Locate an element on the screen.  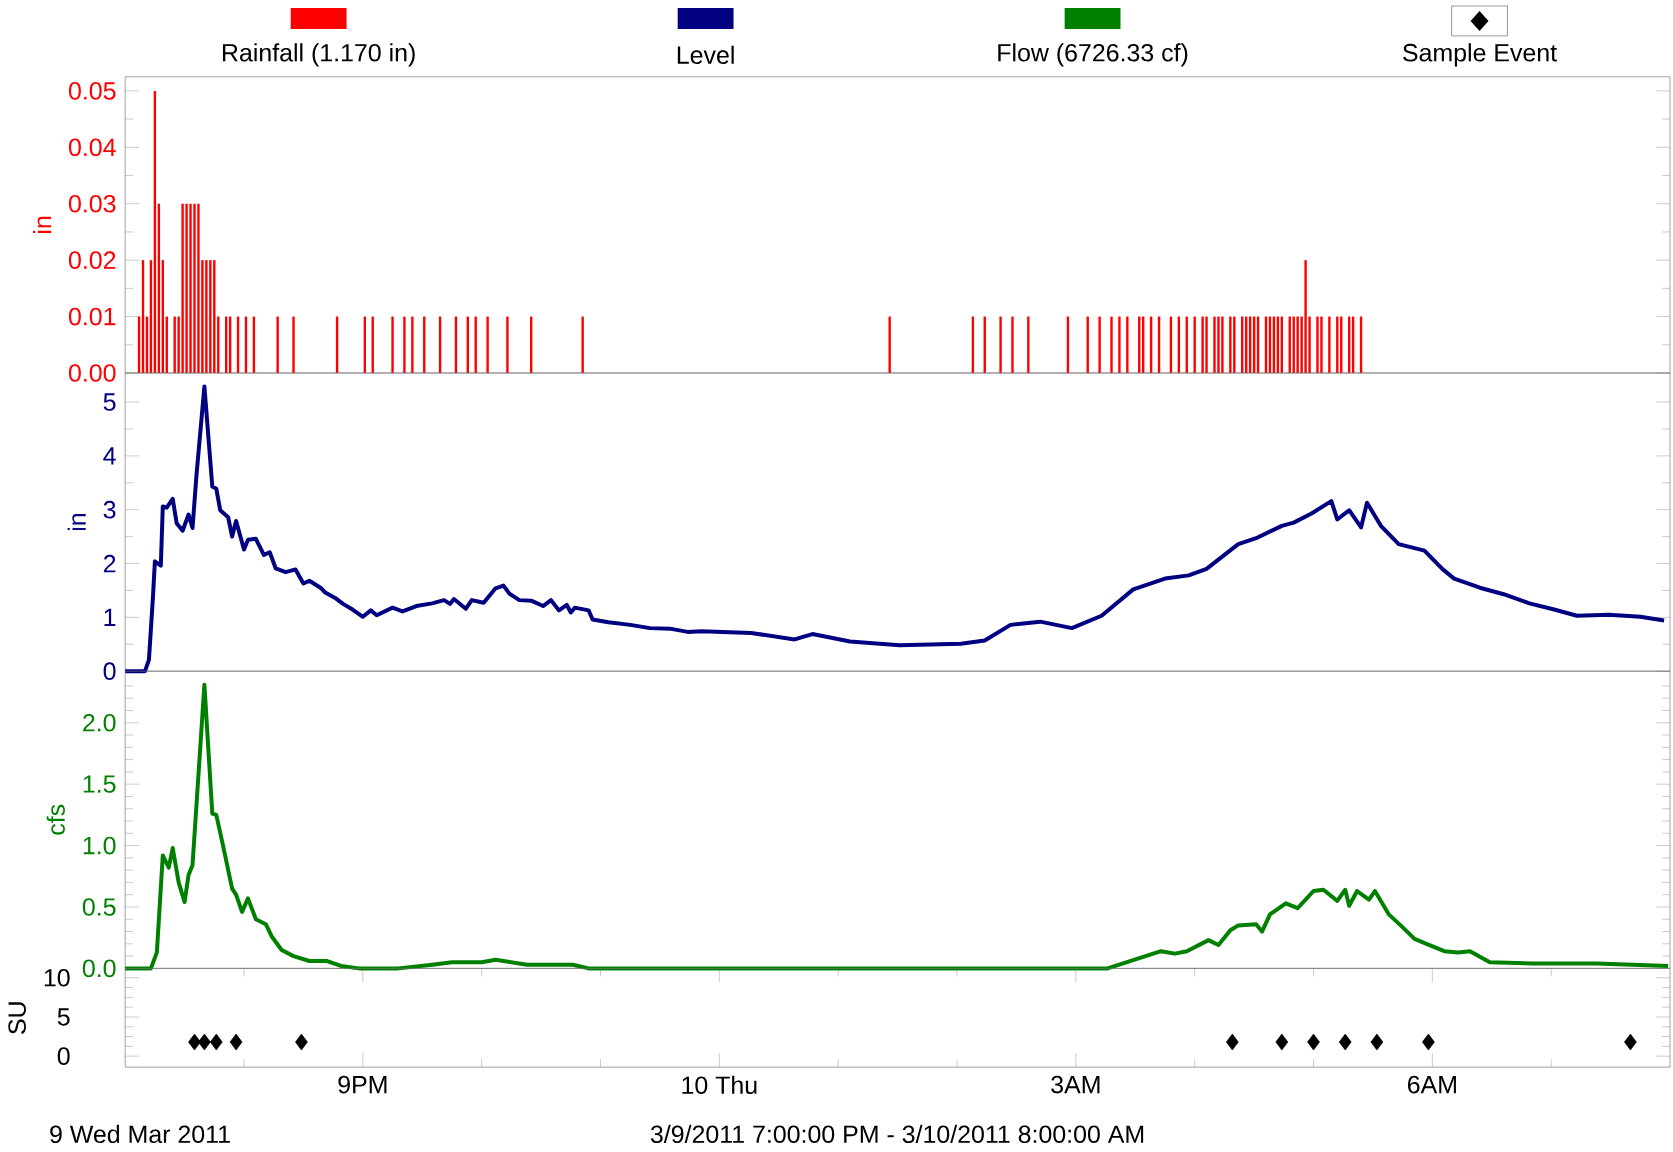
y-axis-title: SU is located at coordinates (17, 1018).